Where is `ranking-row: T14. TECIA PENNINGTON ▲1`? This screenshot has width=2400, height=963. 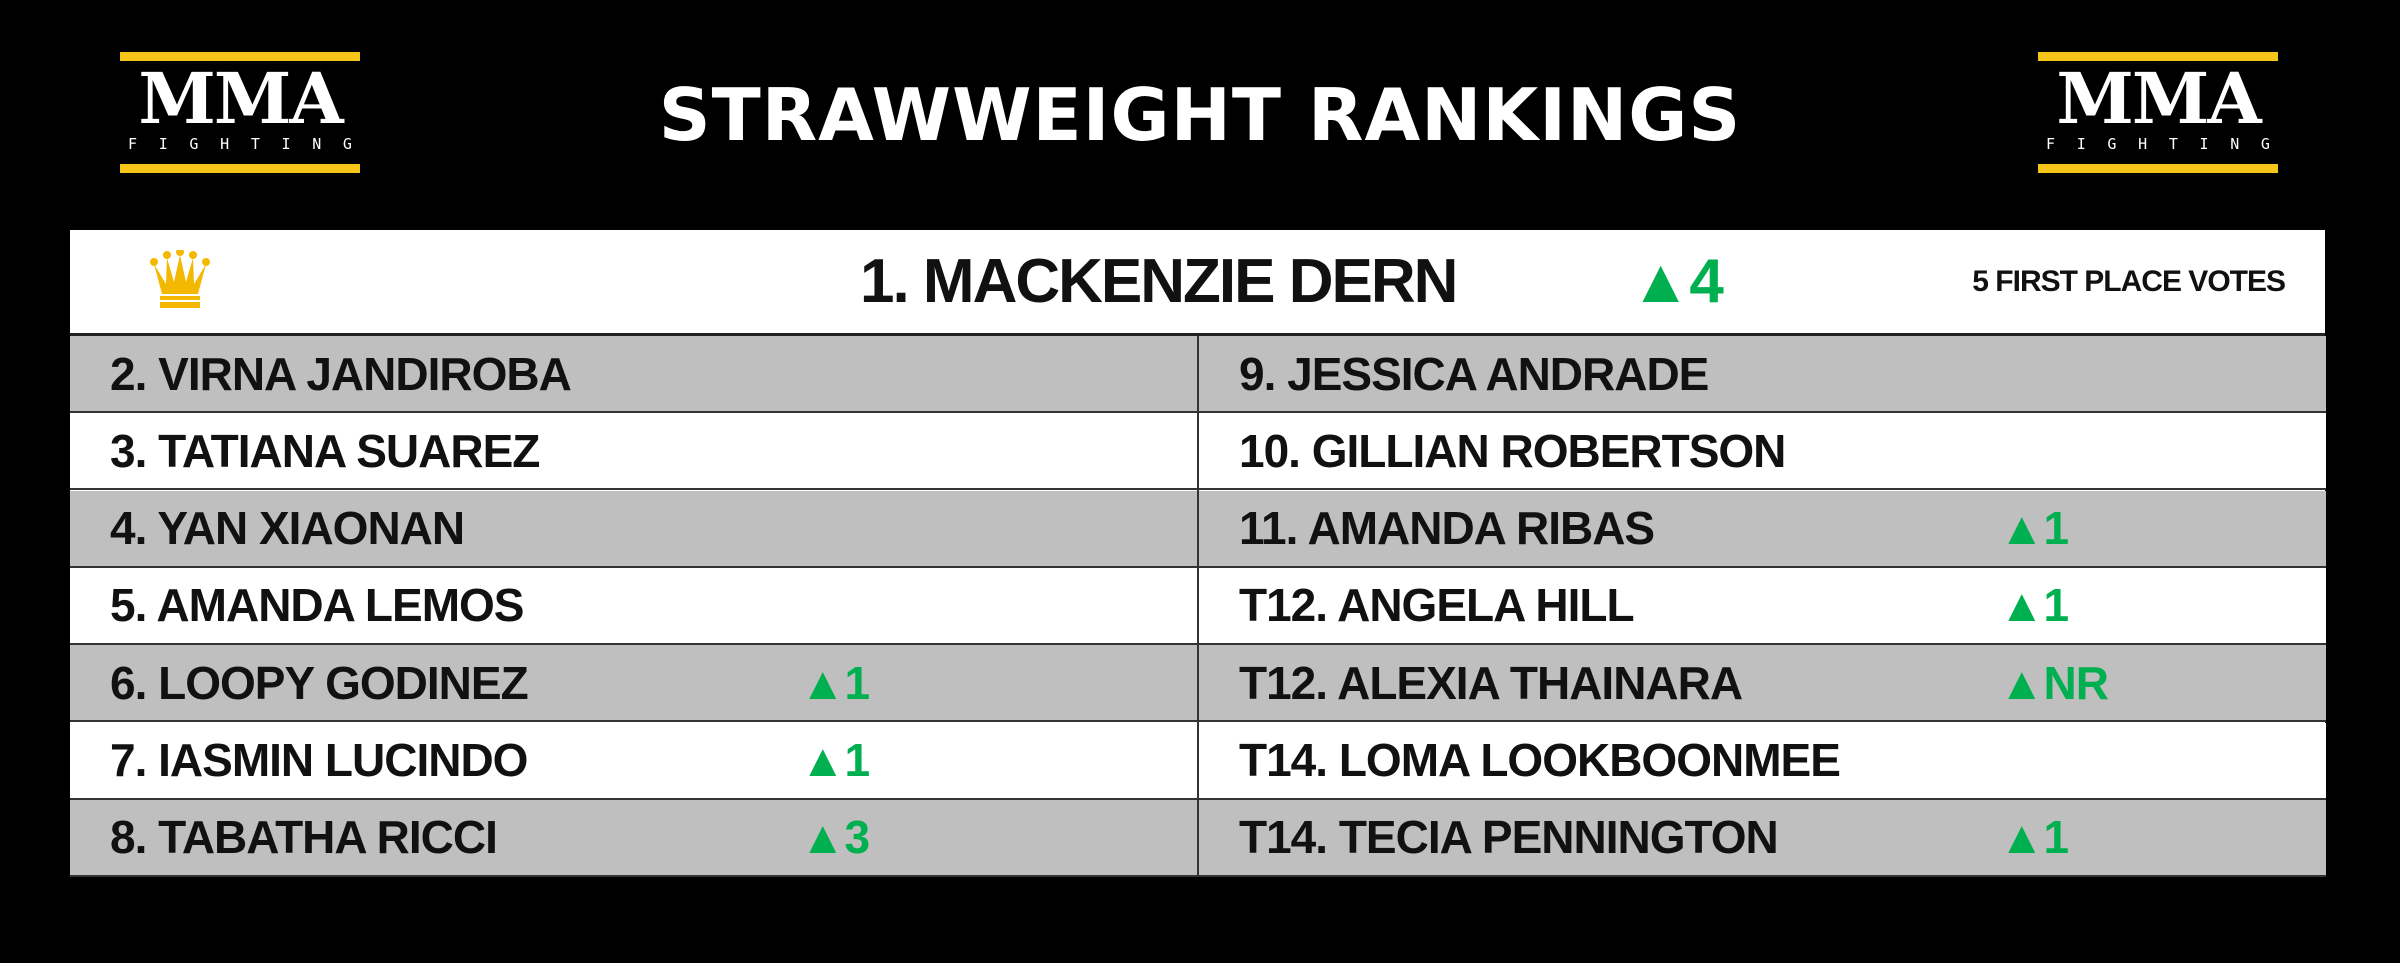
ranking-row: T14. TECIA PENNINGTON ▲1 is located at coordinates (1762, 838).